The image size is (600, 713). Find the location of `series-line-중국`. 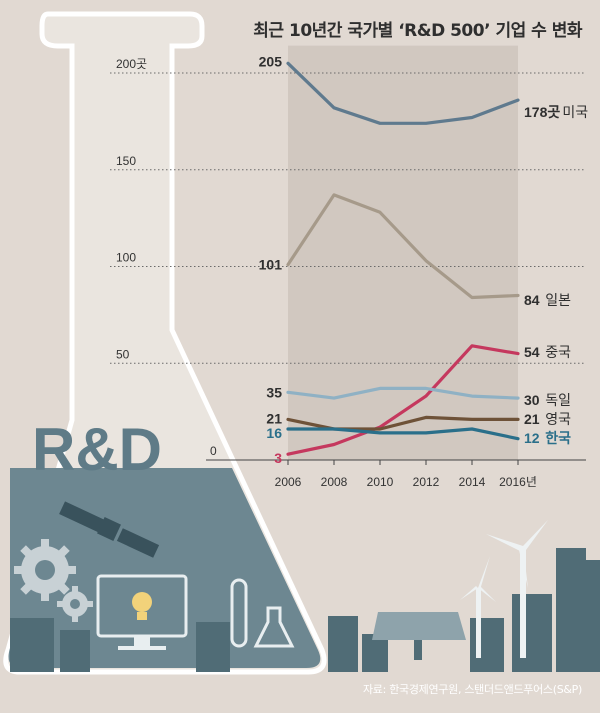

series-line-중국 is located at coordinates (403, 400).